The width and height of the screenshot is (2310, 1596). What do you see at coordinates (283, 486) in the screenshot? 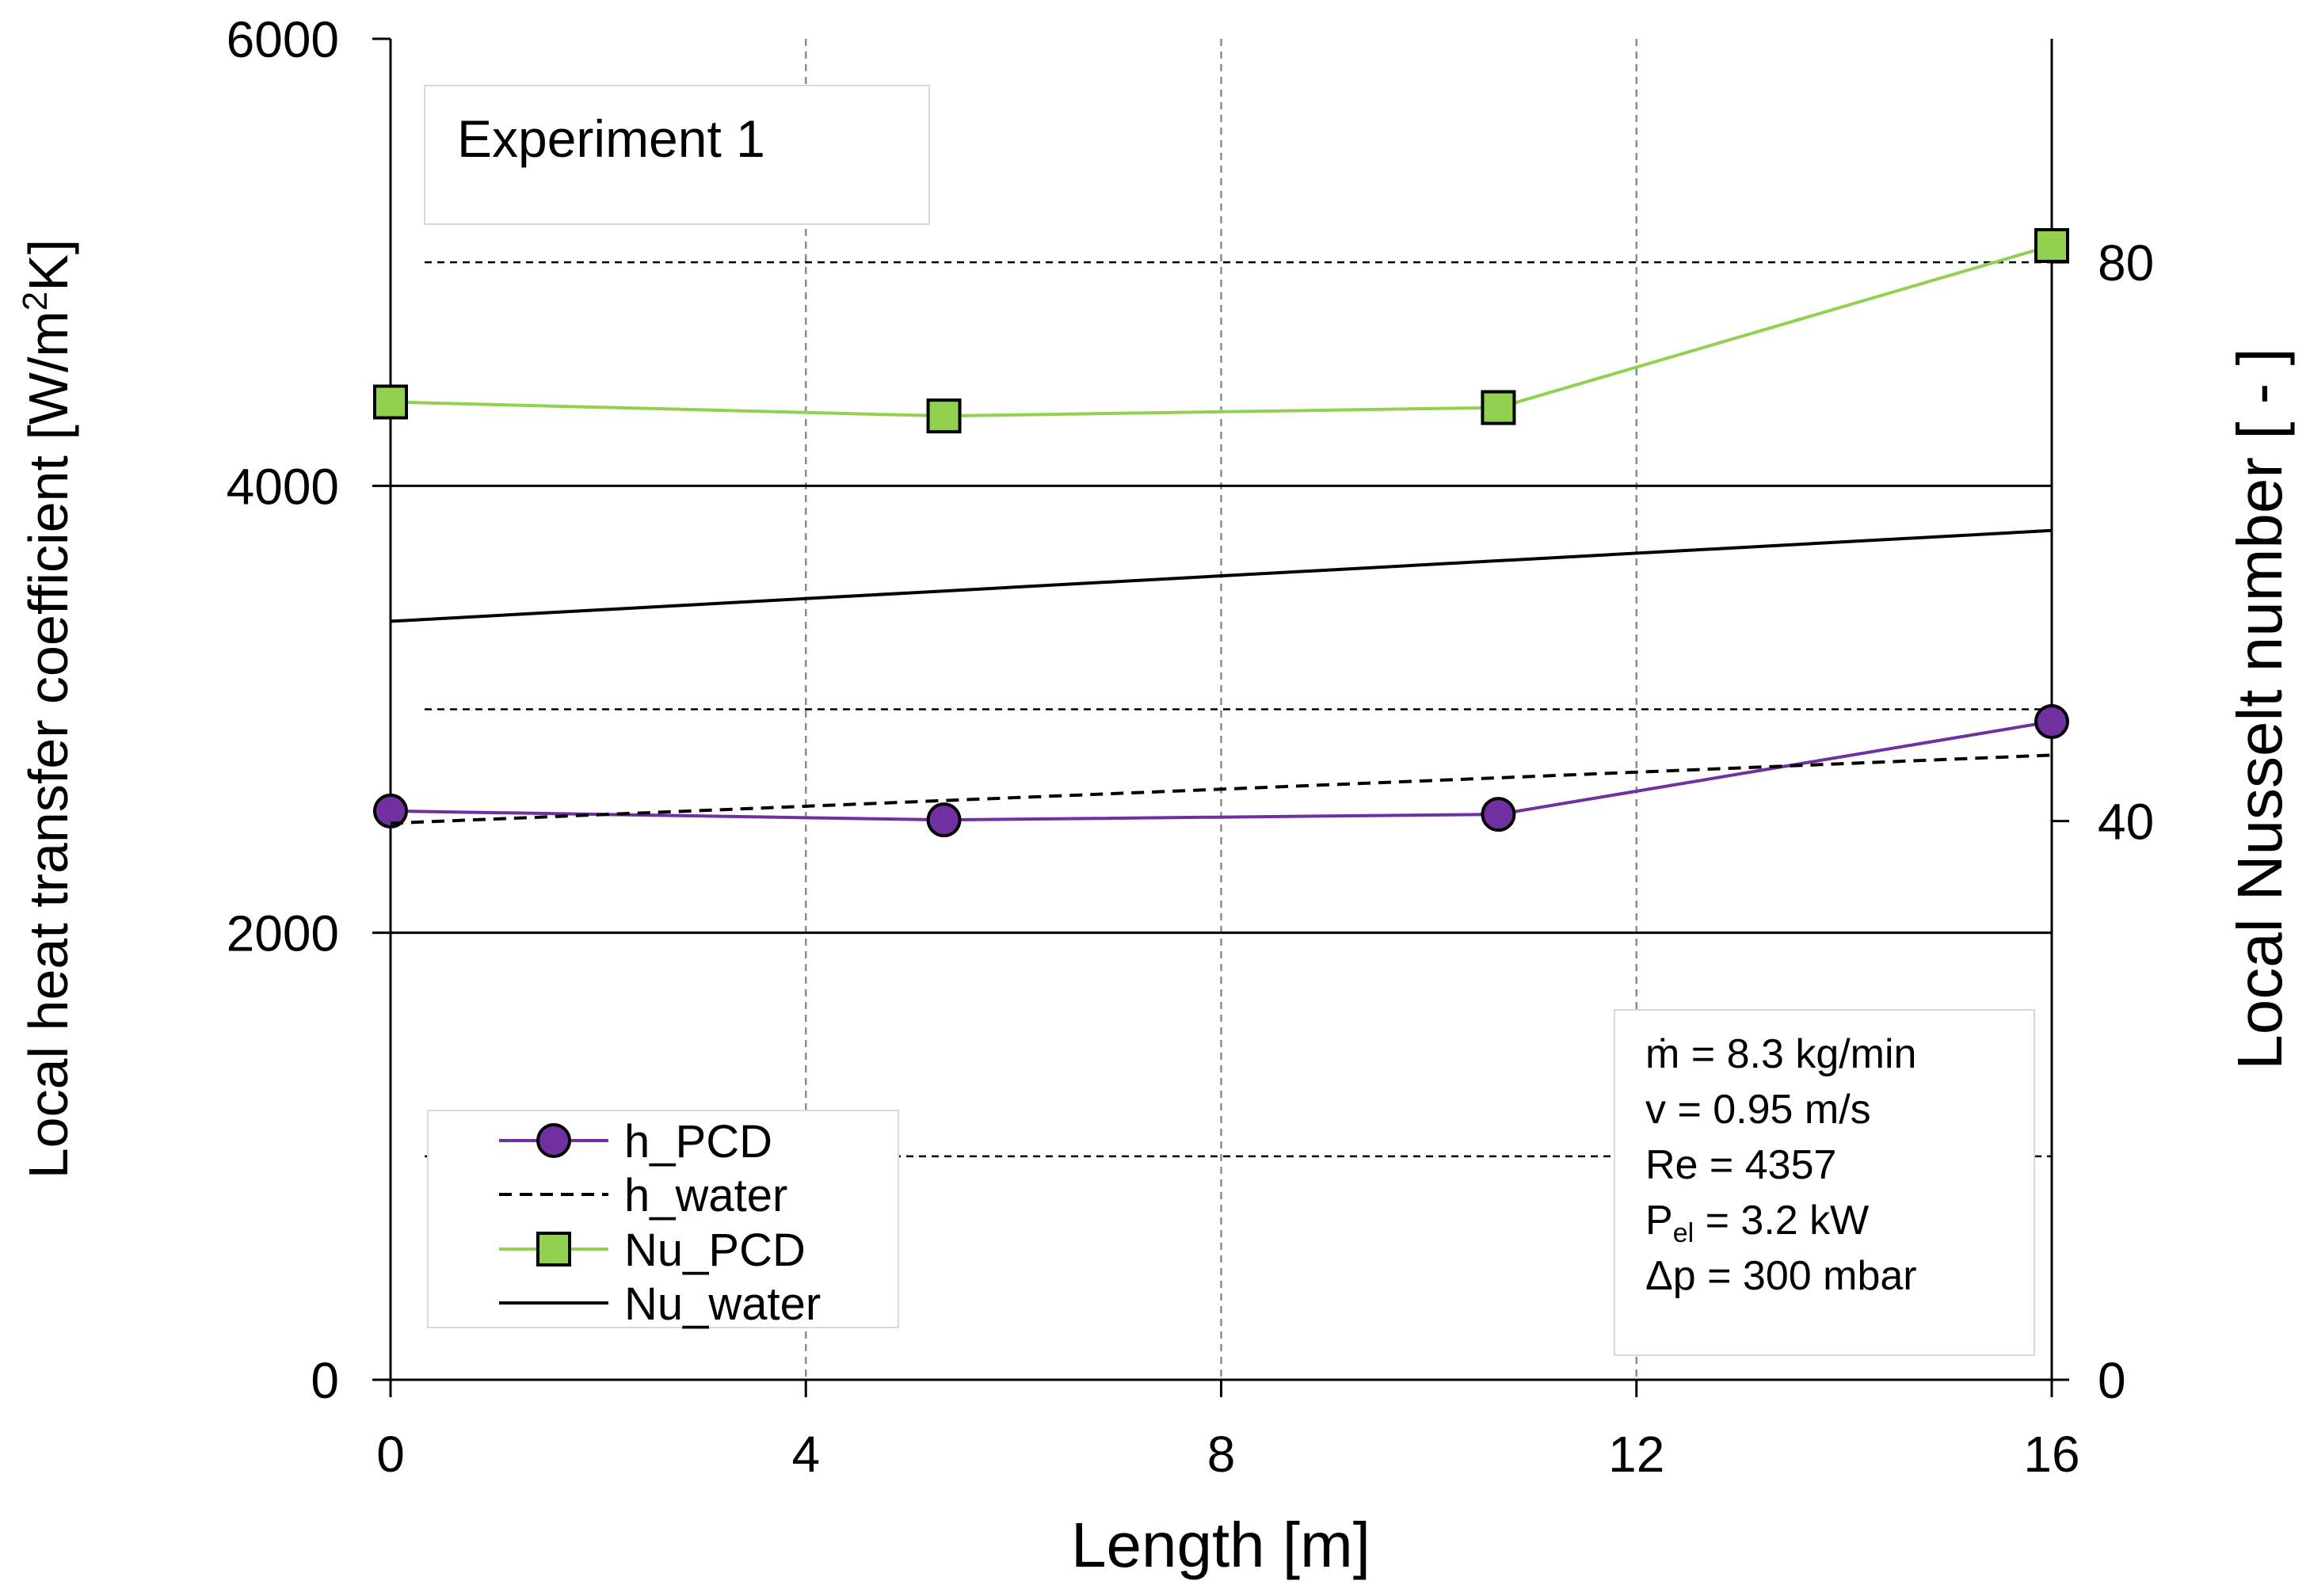
I see `y-left-tick-label: 4000` at bounding box center [283, 486].